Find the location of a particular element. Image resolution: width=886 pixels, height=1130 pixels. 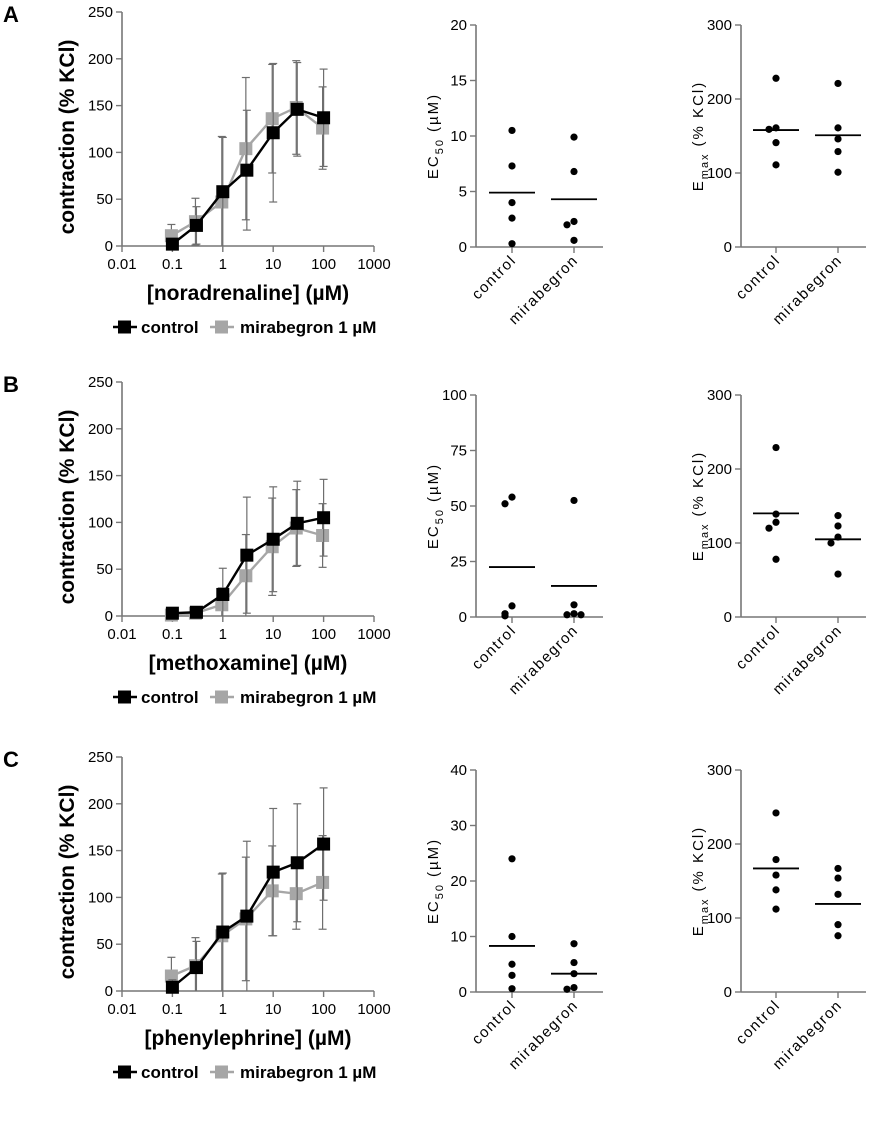

curve-x-tick-label: 1000 is located at coordinates (373, 634).